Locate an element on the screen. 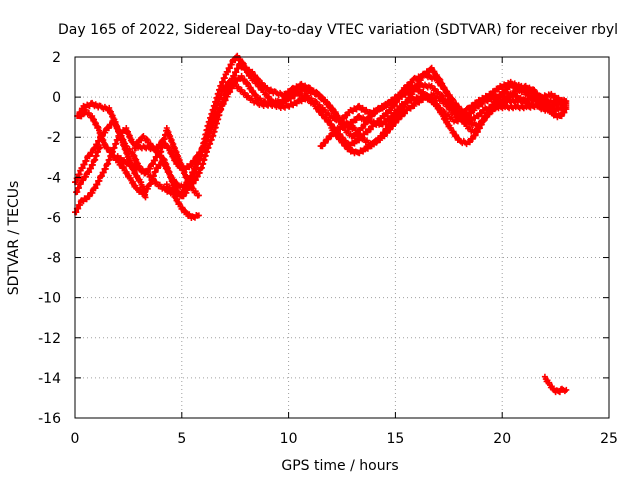  x-tick-label: 20 is located at coordinates (502, 439).